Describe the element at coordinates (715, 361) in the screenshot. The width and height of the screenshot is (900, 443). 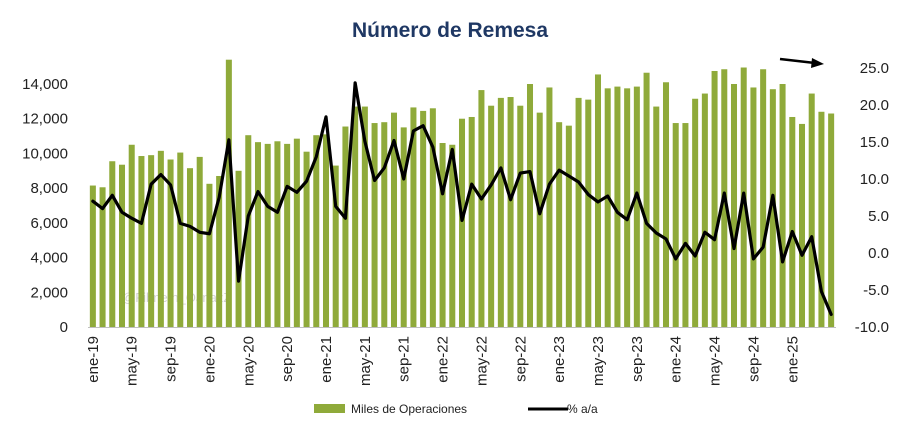
I see `x-tick-label: may-24` at that location.